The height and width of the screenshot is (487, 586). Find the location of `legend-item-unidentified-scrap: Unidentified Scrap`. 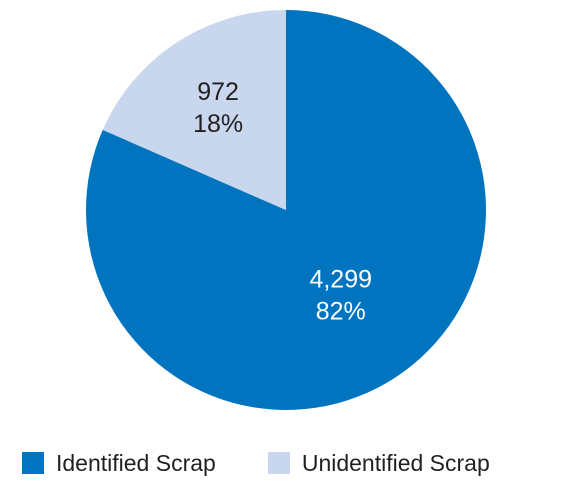

legend-item-unidentified-scrap: Unidentified Scrap is located at coordinates (378, 463).